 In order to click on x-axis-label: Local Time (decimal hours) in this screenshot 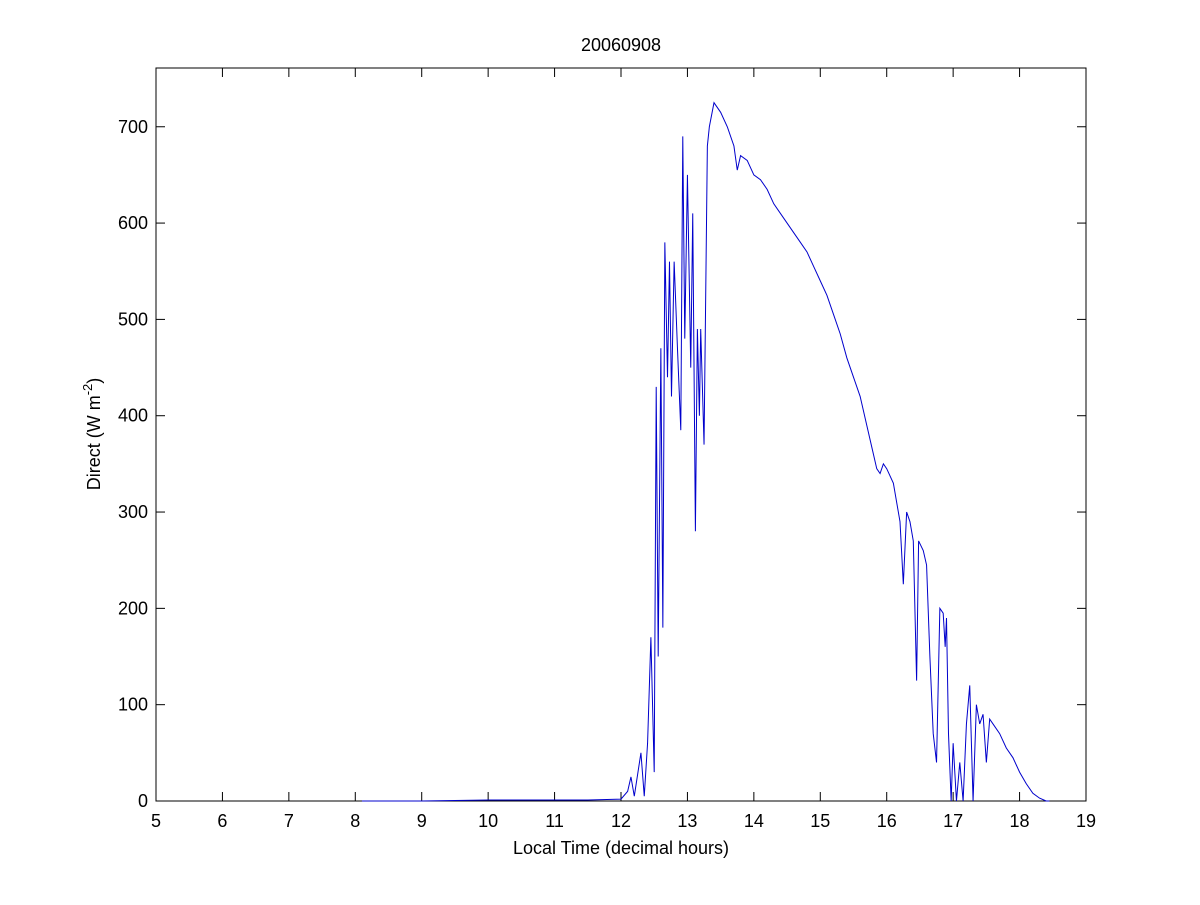, I will do `click(621, 848)`.